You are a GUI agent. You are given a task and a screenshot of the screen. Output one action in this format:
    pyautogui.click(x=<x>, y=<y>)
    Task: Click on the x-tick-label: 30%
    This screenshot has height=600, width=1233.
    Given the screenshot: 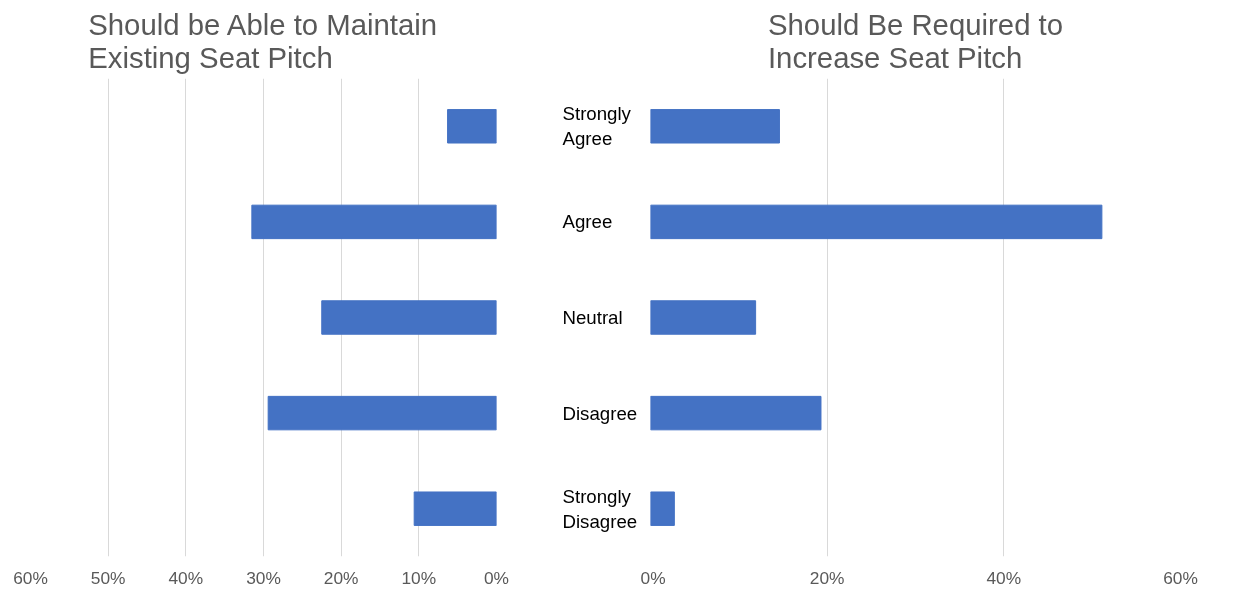 What is the action you would take?
    pyautogui.click(x=263, y=577)
    